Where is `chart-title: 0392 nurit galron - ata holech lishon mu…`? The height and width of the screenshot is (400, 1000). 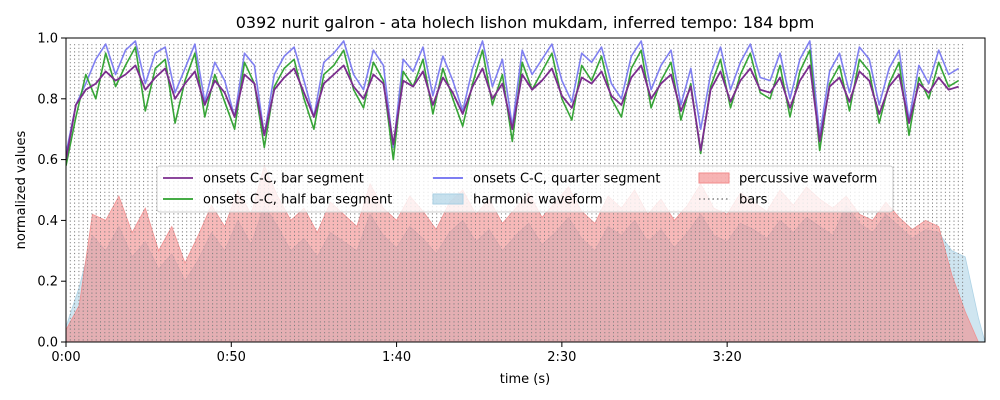
chart-title: 0392 nurit galron - ata holech lishon mu… is located at coordinates (525, 22).